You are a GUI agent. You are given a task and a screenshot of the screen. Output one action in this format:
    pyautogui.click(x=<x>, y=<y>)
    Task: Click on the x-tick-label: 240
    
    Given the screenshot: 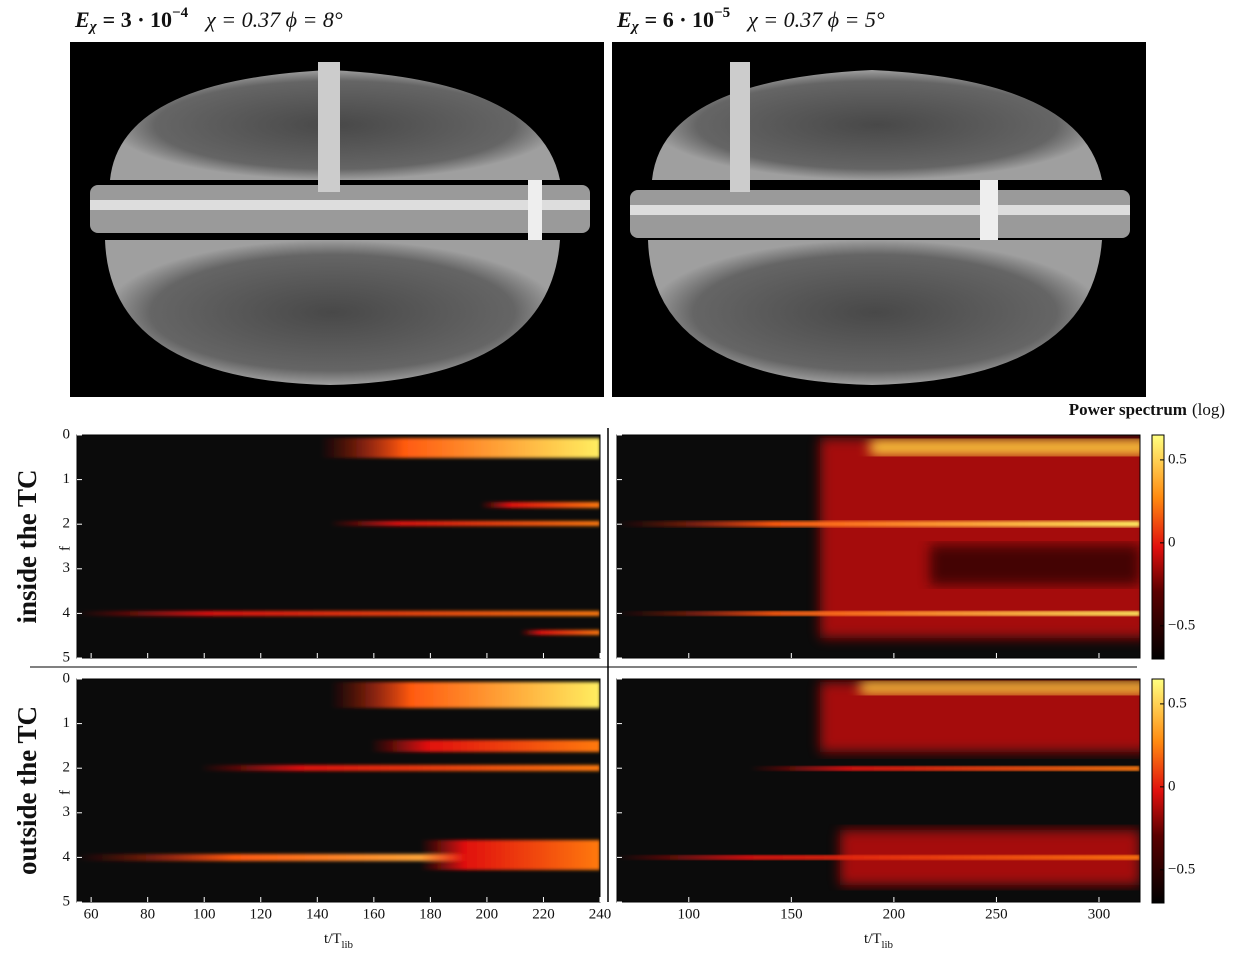 What is the action you would take?
    pyautogui.click(x=600, y=914)
    